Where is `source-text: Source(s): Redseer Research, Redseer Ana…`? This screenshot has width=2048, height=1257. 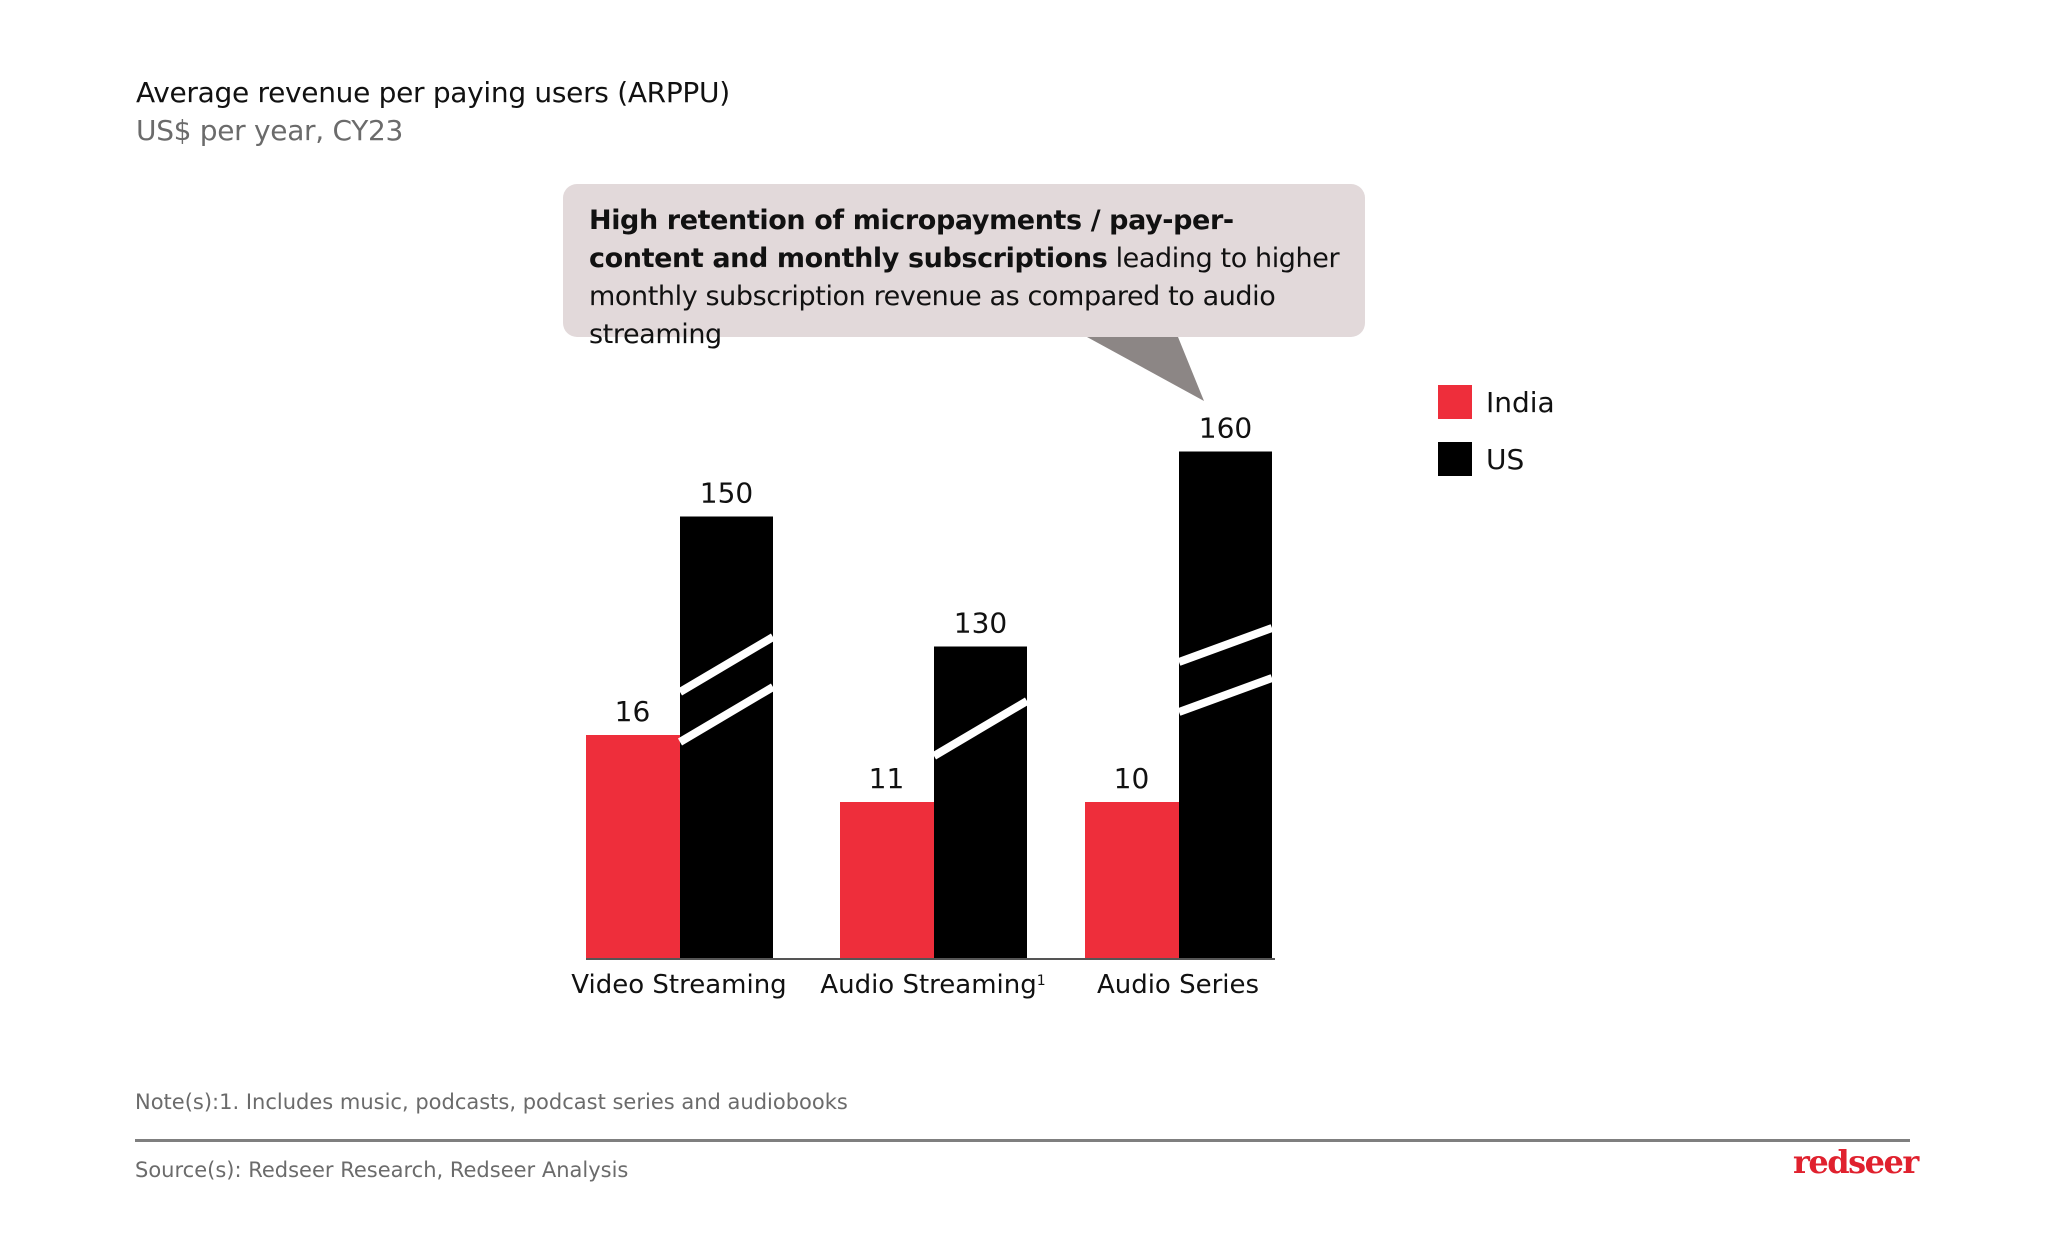
source-text: Source(s): Redseer Research, Redseer Ana… is located at coordinates (382, 1170).